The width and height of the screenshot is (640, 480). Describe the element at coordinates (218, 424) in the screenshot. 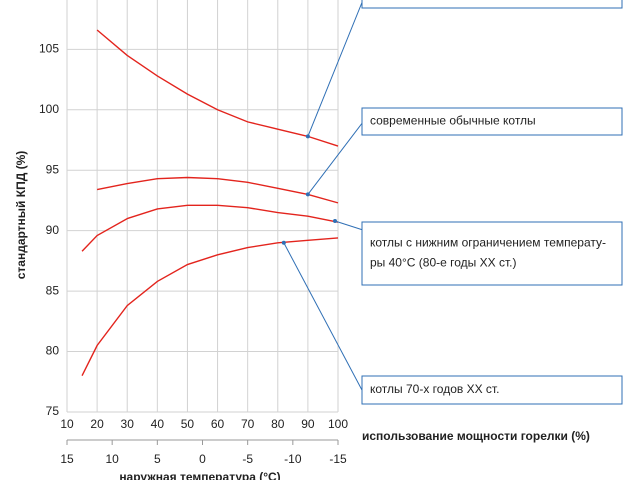

I see `x-tick-label: 60` at that location.